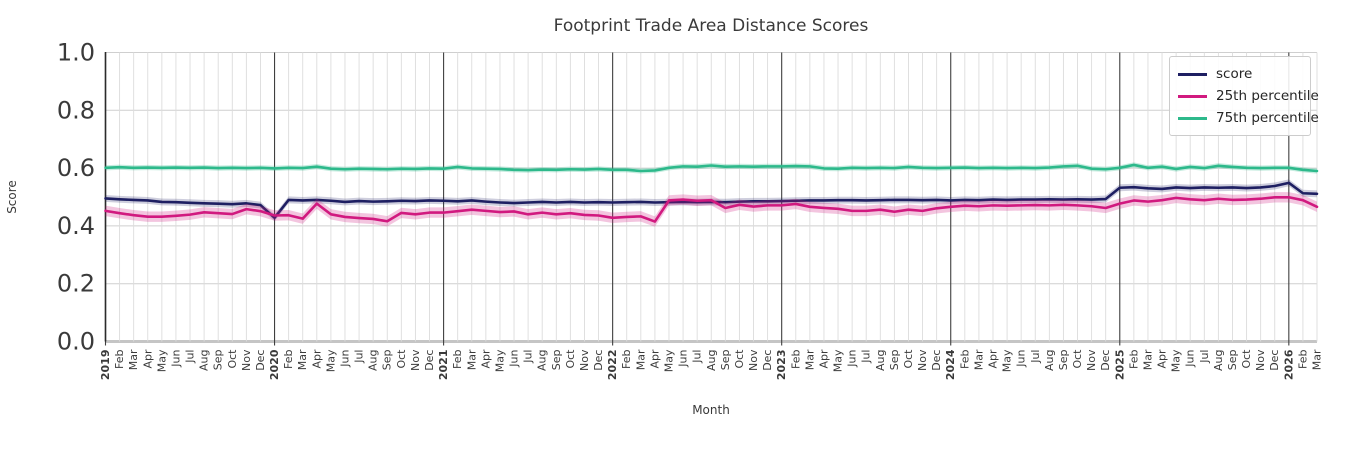 This screenshot has height=450, width=1350. What do you see at coordinates (612, 365) in the screenshot?
I see `x-tick-label-year: 2022` at bounding box center [612, 365].